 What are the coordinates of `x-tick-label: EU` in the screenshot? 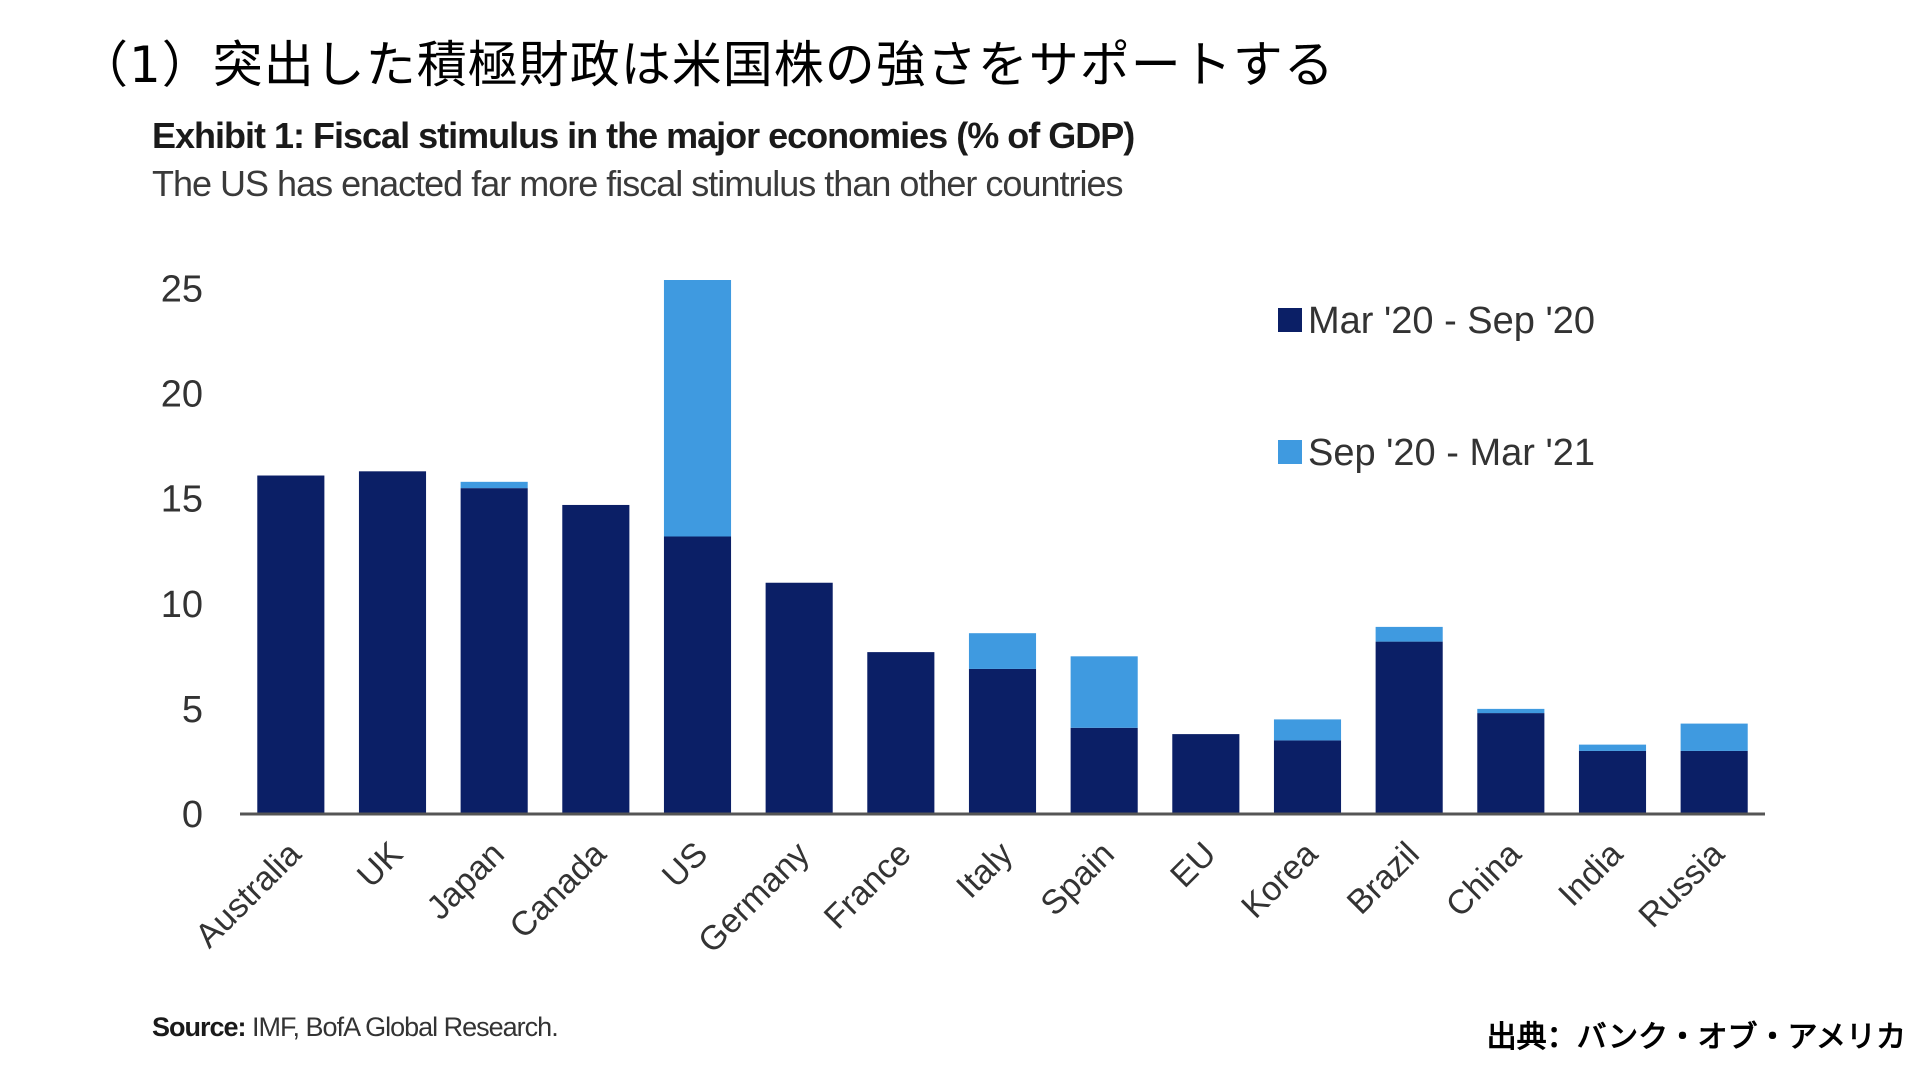 It's located at (1193, 865).